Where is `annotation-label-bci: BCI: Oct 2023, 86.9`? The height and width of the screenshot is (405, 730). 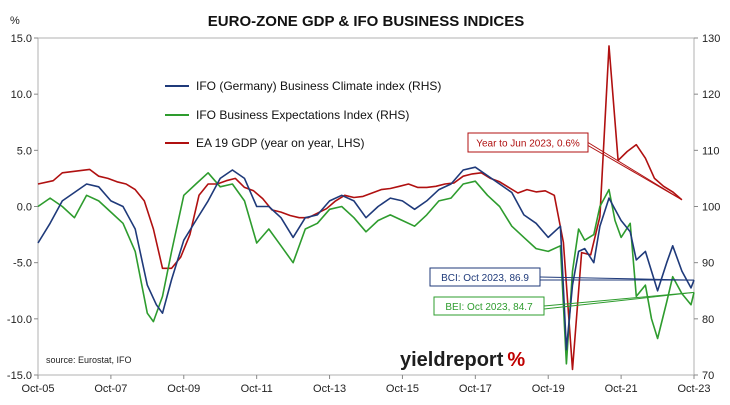
annotation-label-bci: BCI: Oct 2023, 86.9 is located at coordinates (485, 278).